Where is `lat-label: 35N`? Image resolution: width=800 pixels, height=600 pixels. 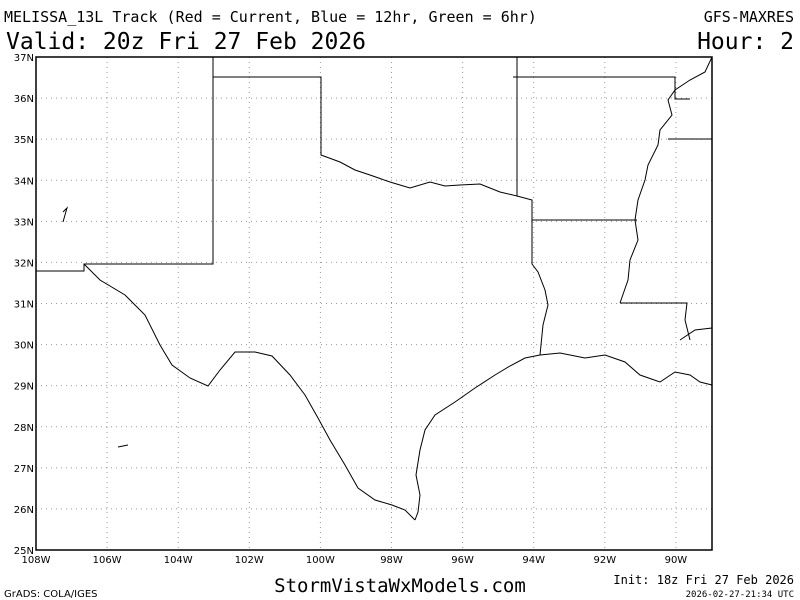
lat-label: 35N is located at coordinates (24, 140).